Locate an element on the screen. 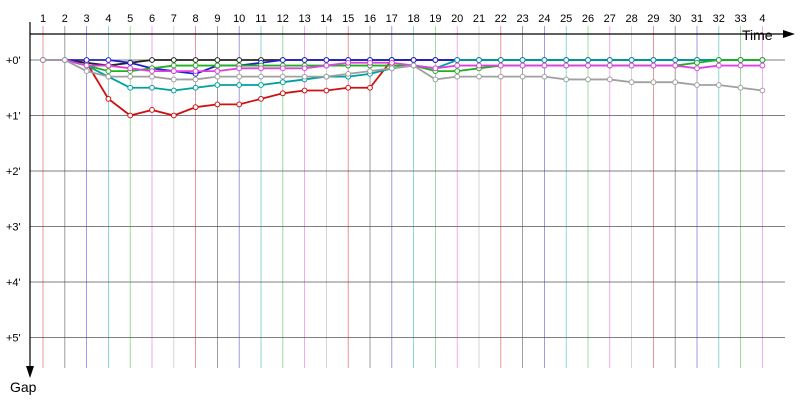  y-tick-label: +4' is located at coordinates (13, 283).